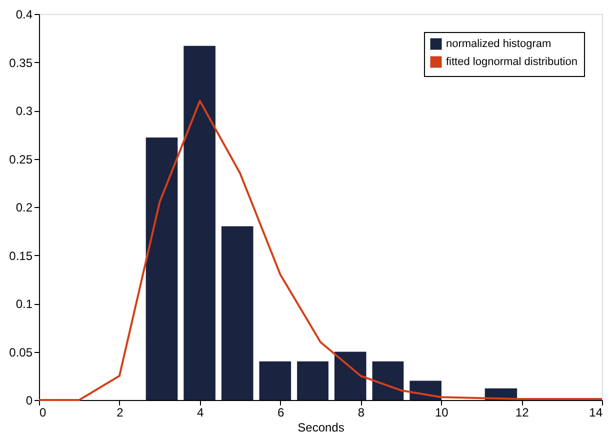 The width and height of the screenshot is (611, 441). I want to click on y-tick-label: 0.25, so click(21, 159).